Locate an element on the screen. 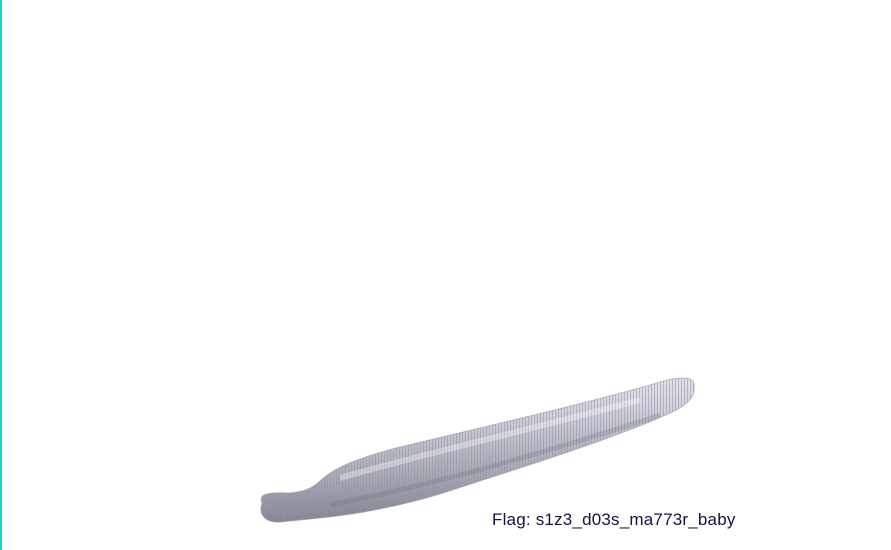 The height and width of the screenshot is (550, 891). flag-caption: Flag: s1z3_d03s_ma773r_baby is located at coordinates (614, 519).